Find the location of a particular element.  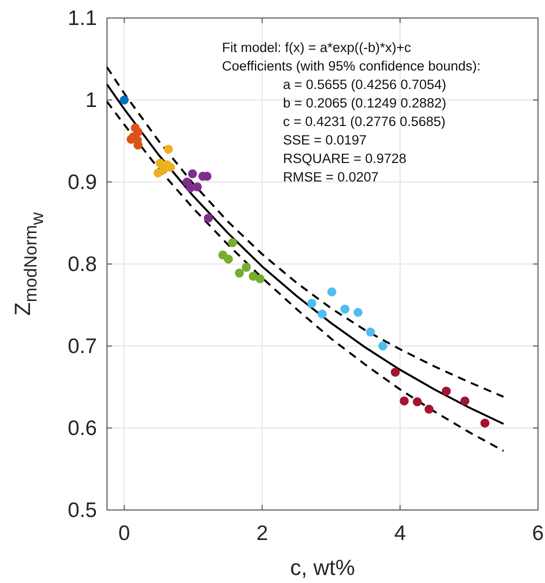

y-tick-label: 1.1 is located at coordinates (82, 18).